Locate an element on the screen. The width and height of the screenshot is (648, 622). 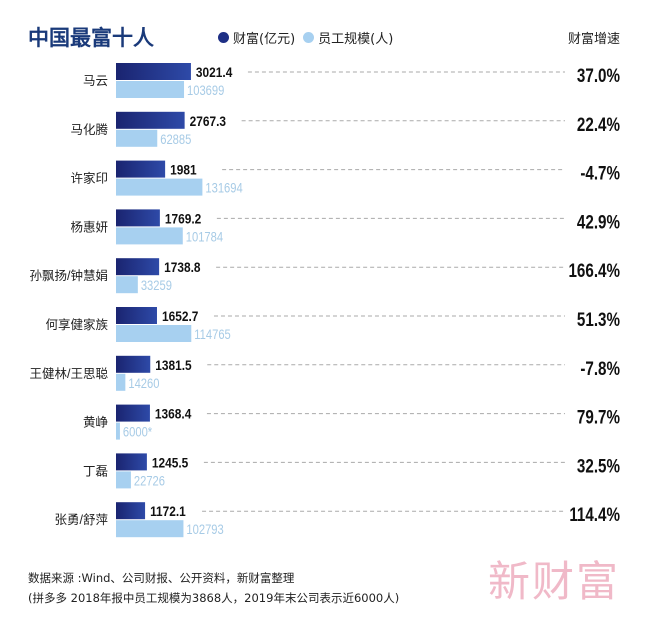
legend-wealth-label: 财富(亿元) is located at coordinates (264, 39).